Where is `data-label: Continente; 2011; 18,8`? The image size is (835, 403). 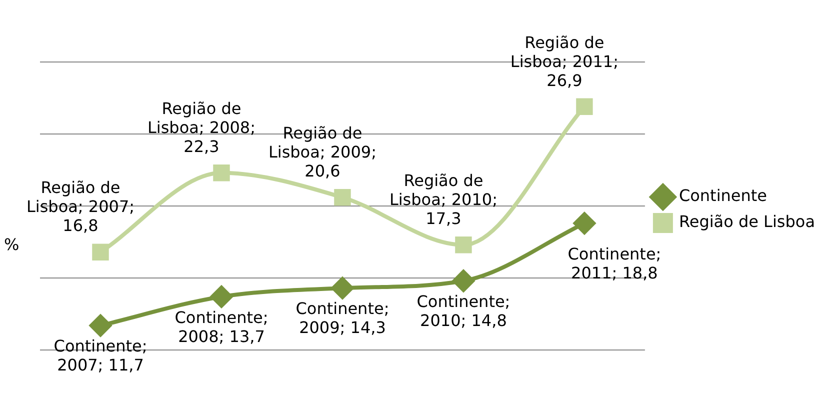
data-label: Continente; 2011; 18,8 is located at coordinates (615, 263).